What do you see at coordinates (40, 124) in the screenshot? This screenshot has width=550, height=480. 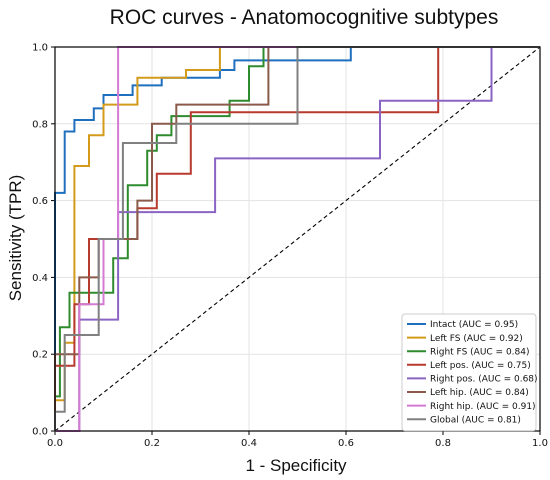 I see `y-tick-label: 0.8` at bounding box center [40, 124].